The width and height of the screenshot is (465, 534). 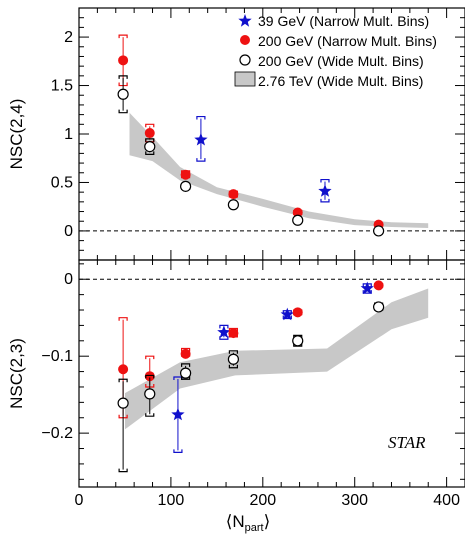 What do you see at coordinates (62, 182) in the screenshot?
I see `y-tick-label: 0.5` at bounding box center [62, 182].